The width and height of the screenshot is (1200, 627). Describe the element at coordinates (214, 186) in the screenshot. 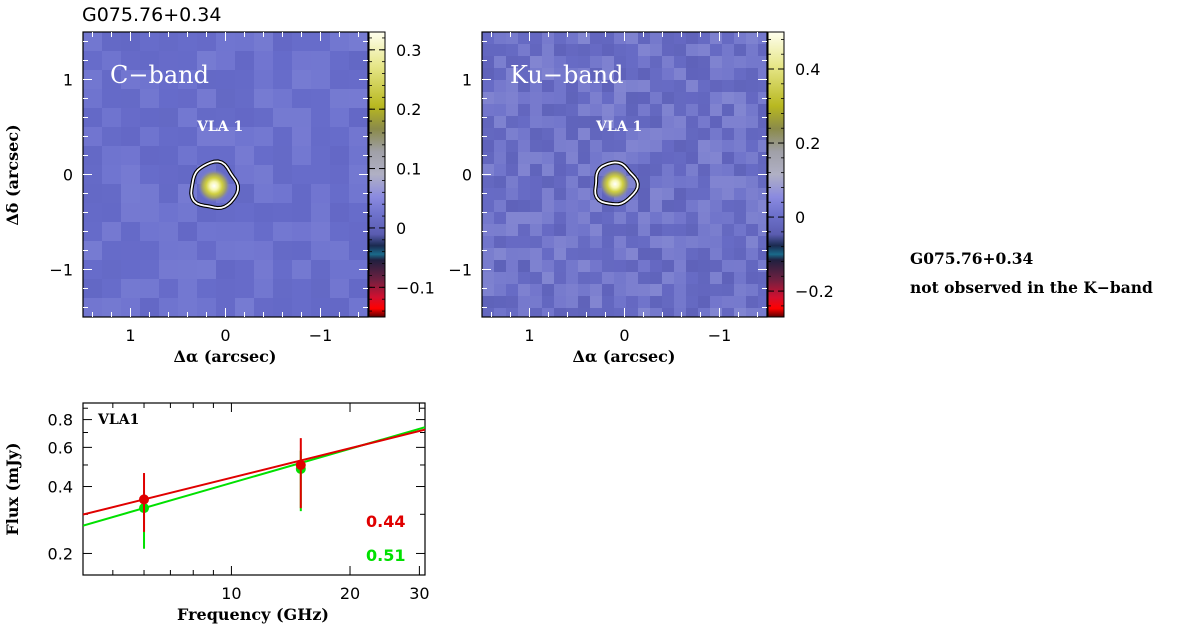

I see `c-band-source-emission` at that location.